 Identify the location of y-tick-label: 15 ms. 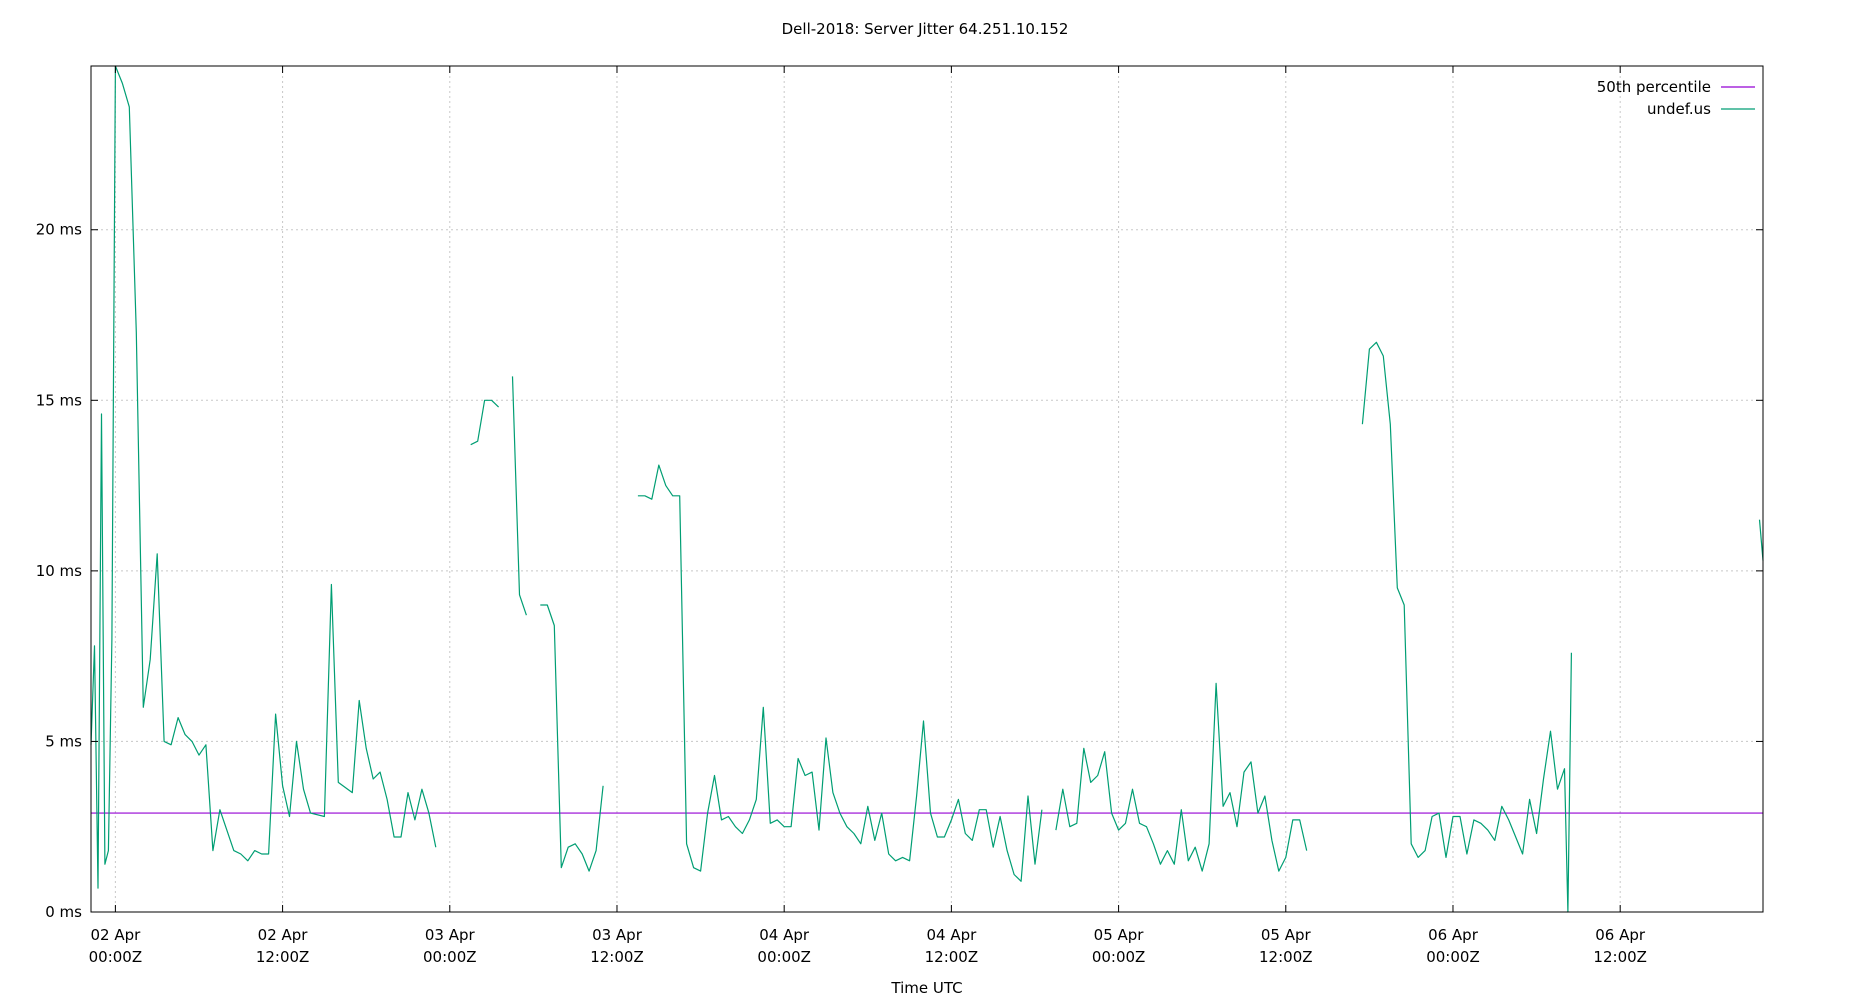
(59, 400).